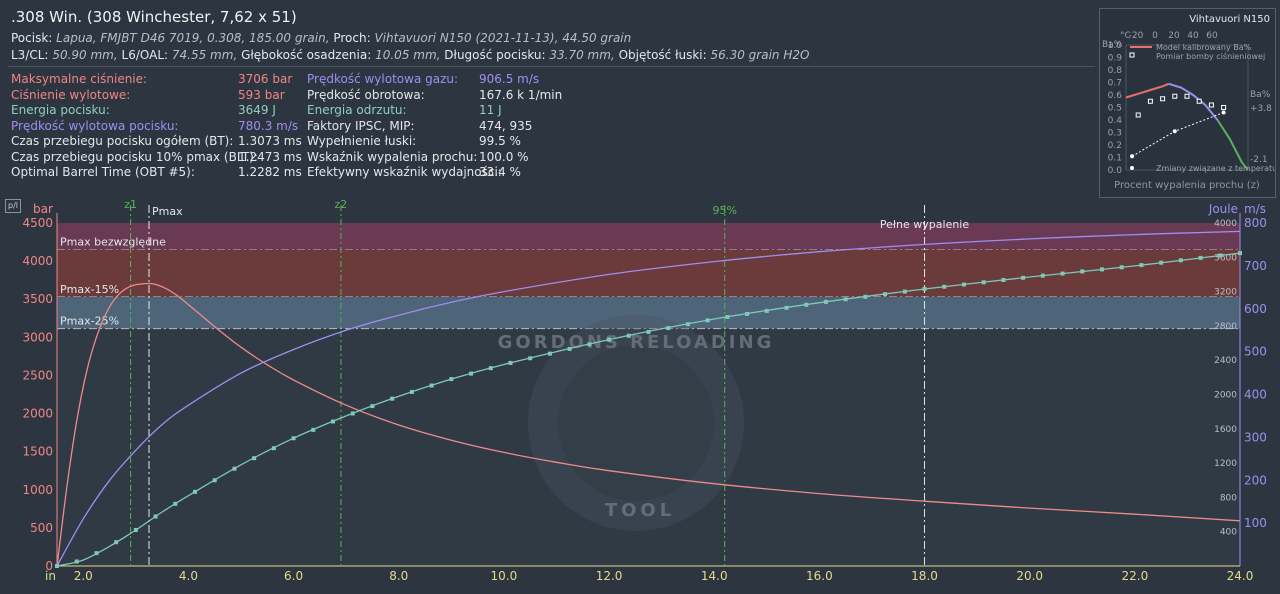 The height and width of the screenshot is (594, 1280). Describe the element at coordinates (32, 38) in the screenshot. I see `bullet-label: Pocisk:` at that location.